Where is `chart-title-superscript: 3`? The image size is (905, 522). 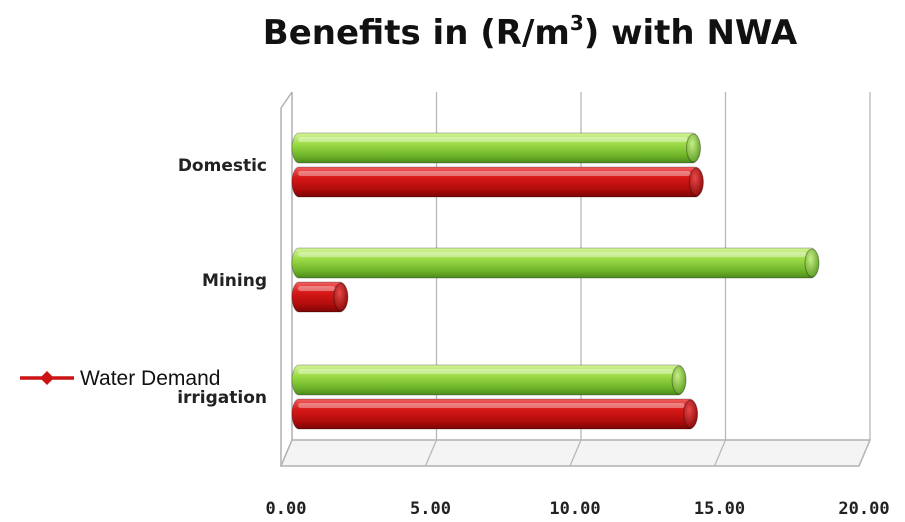
chart-title-superscript: 3 is located at coordinates (577, 23).